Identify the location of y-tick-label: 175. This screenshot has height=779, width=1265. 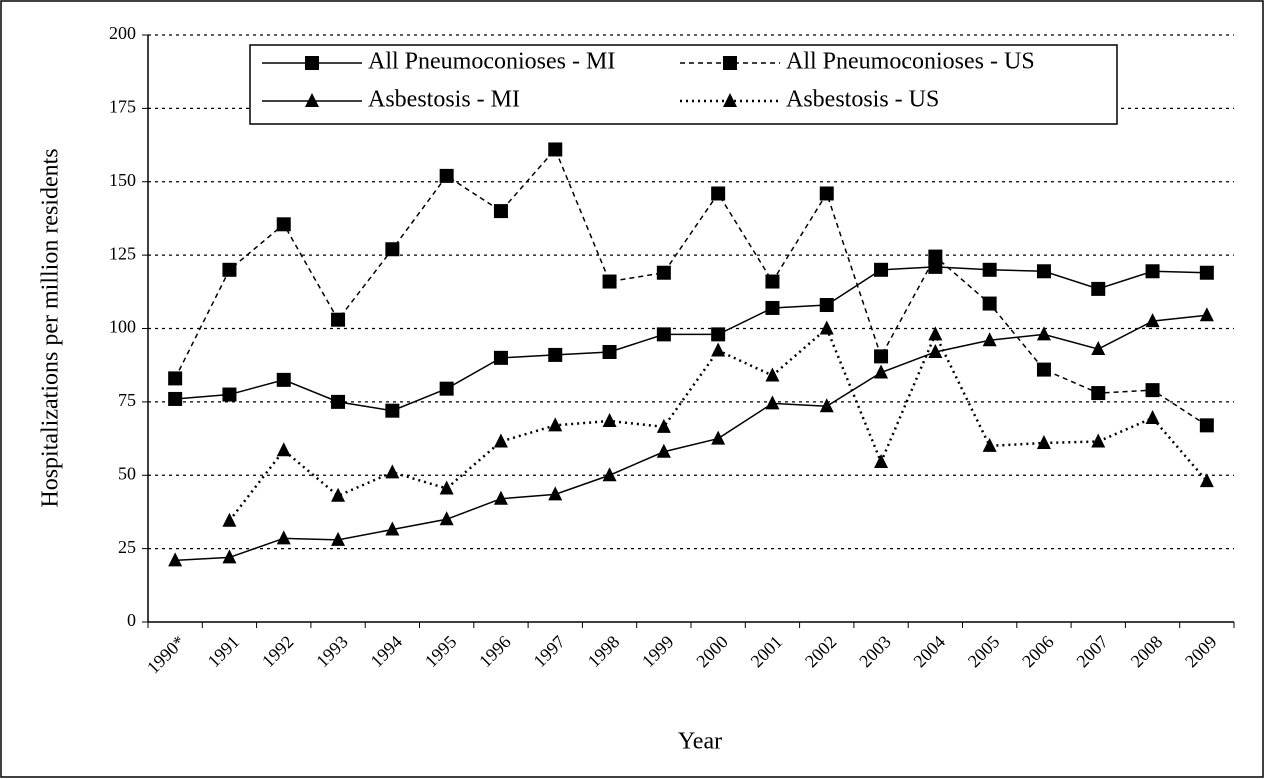
(122, 107).